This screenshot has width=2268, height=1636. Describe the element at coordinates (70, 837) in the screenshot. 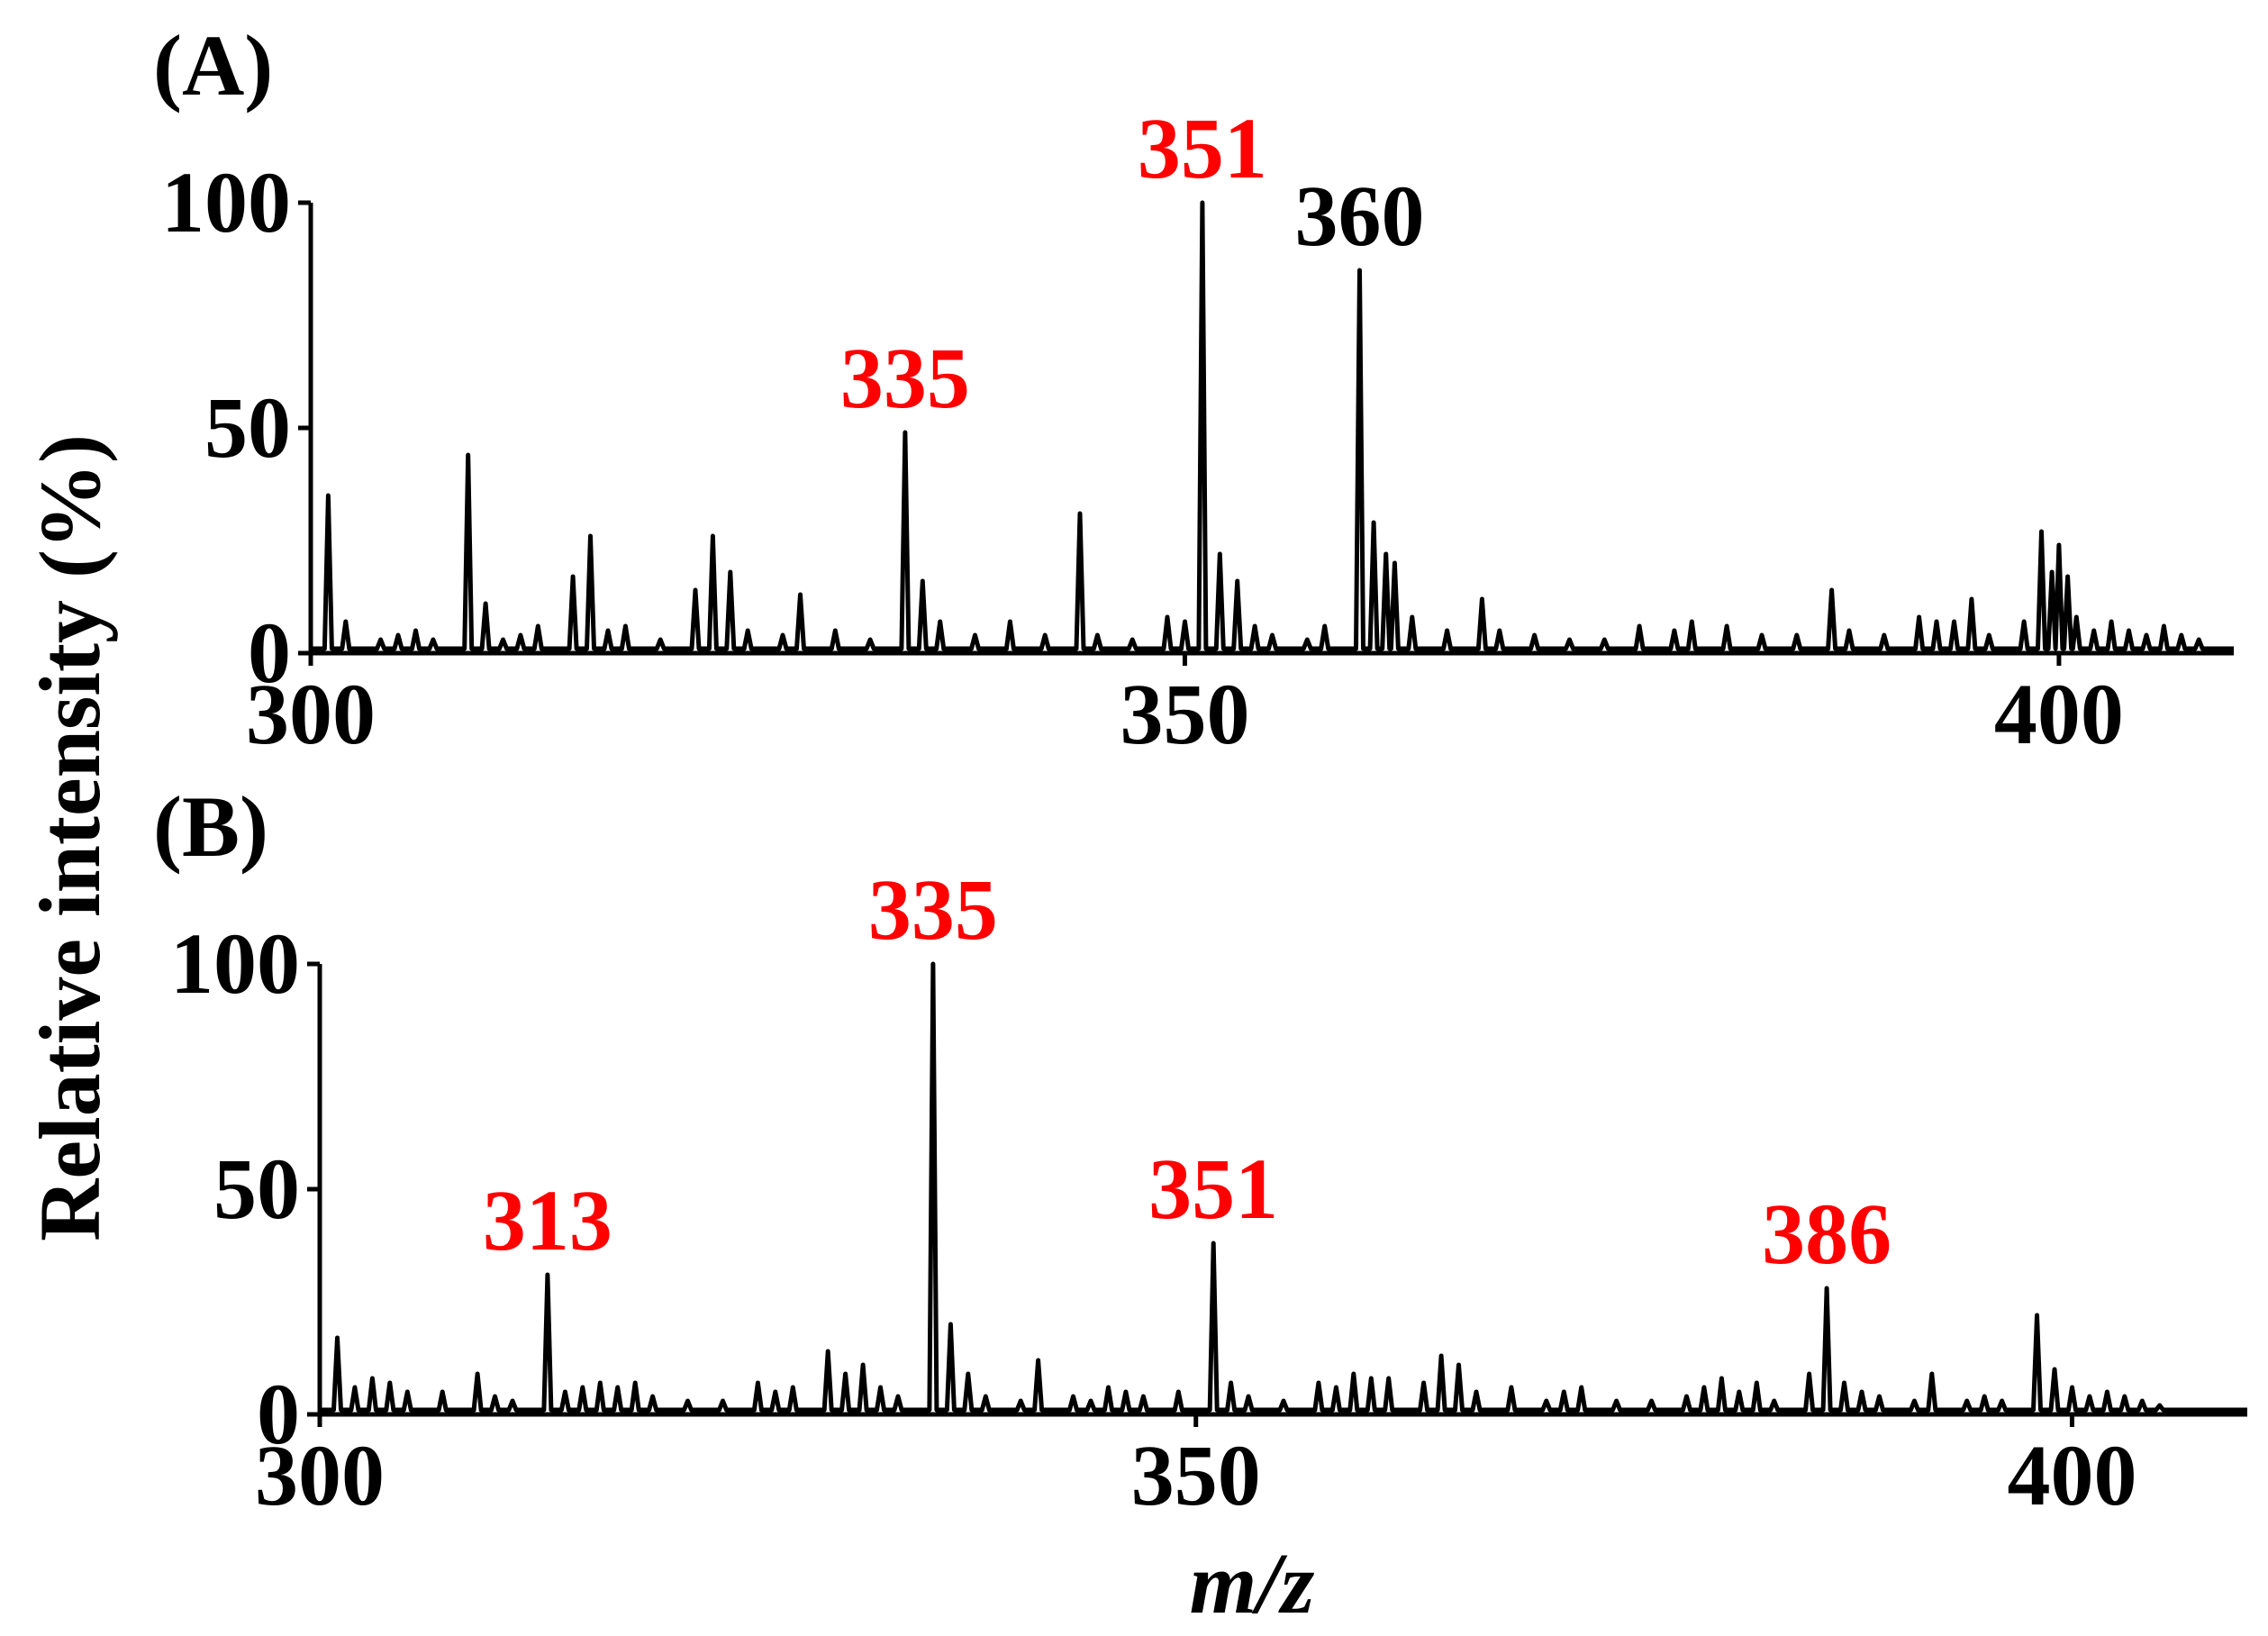

I see `y-axis-title: Relative intensity (%)` at that location.